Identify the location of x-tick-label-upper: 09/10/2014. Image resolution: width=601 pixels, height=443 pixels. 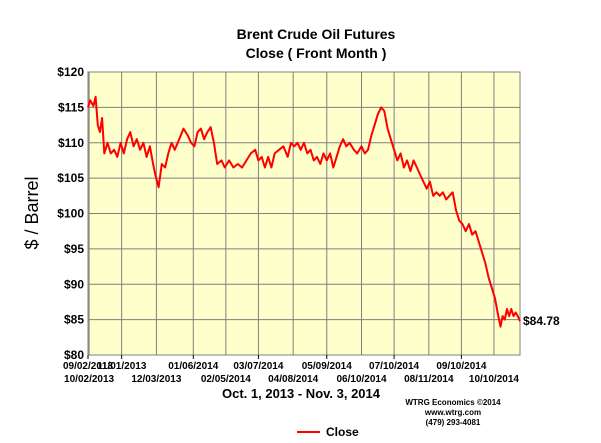
(461, 366).